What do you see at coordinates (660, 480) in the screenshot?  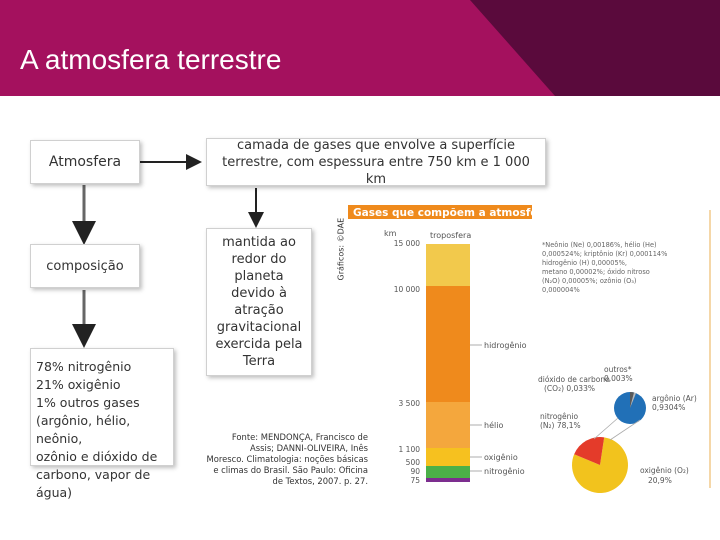 I see `pie-label-o2-value: 20,9%` at bounding box center [660, 480].